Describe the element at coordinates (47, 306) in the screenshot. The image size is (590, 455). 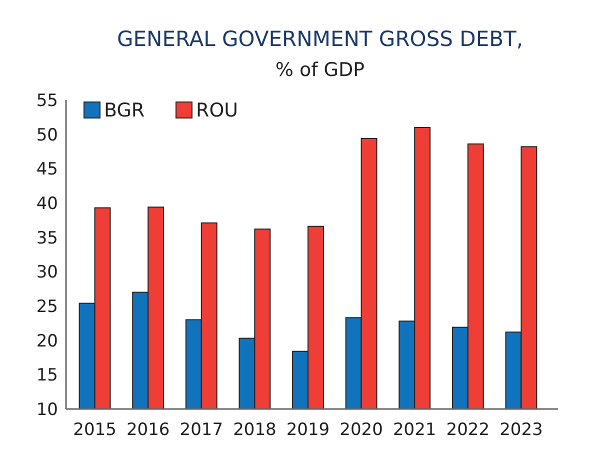
I see `y-tick-label: 25` at that location.